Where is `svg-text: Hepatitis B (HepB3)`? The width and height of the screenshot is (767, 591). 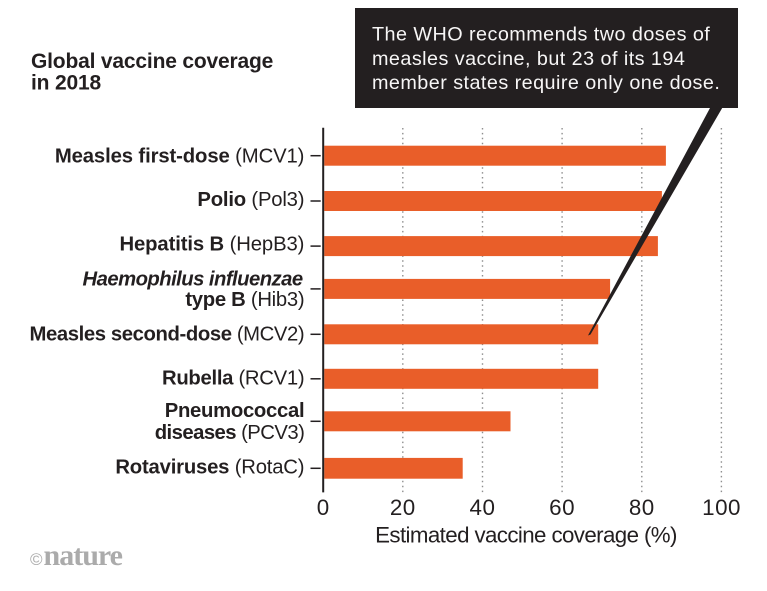
svg-text: Hepatitis B (HepB3) is located at coordinates (211, 244).